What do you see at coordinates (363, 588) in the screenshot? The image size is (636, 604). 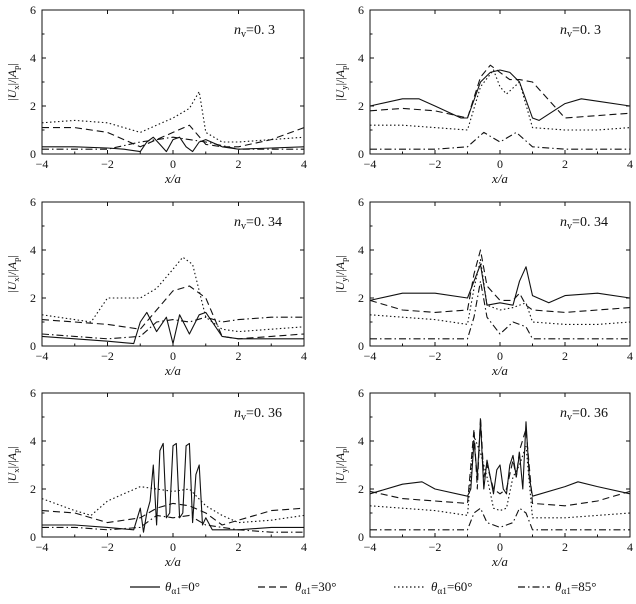 I see `legend: θα1=0° θα1=30° θα1=60° θα1=85°` at bounding box center [363, 588].